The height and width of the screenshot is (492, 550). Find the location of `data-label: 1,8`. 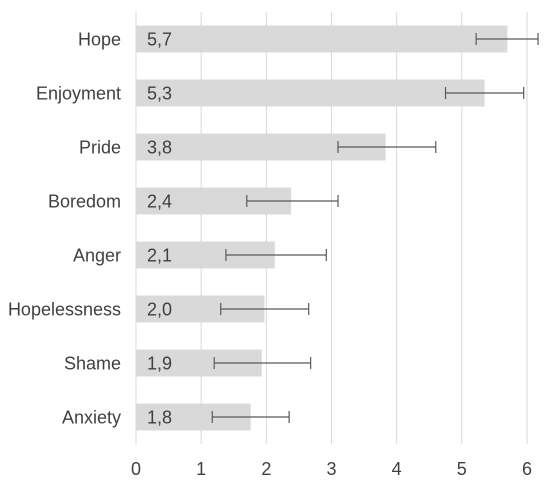

data-label: 1,8 is located at coordinates (159, 418).